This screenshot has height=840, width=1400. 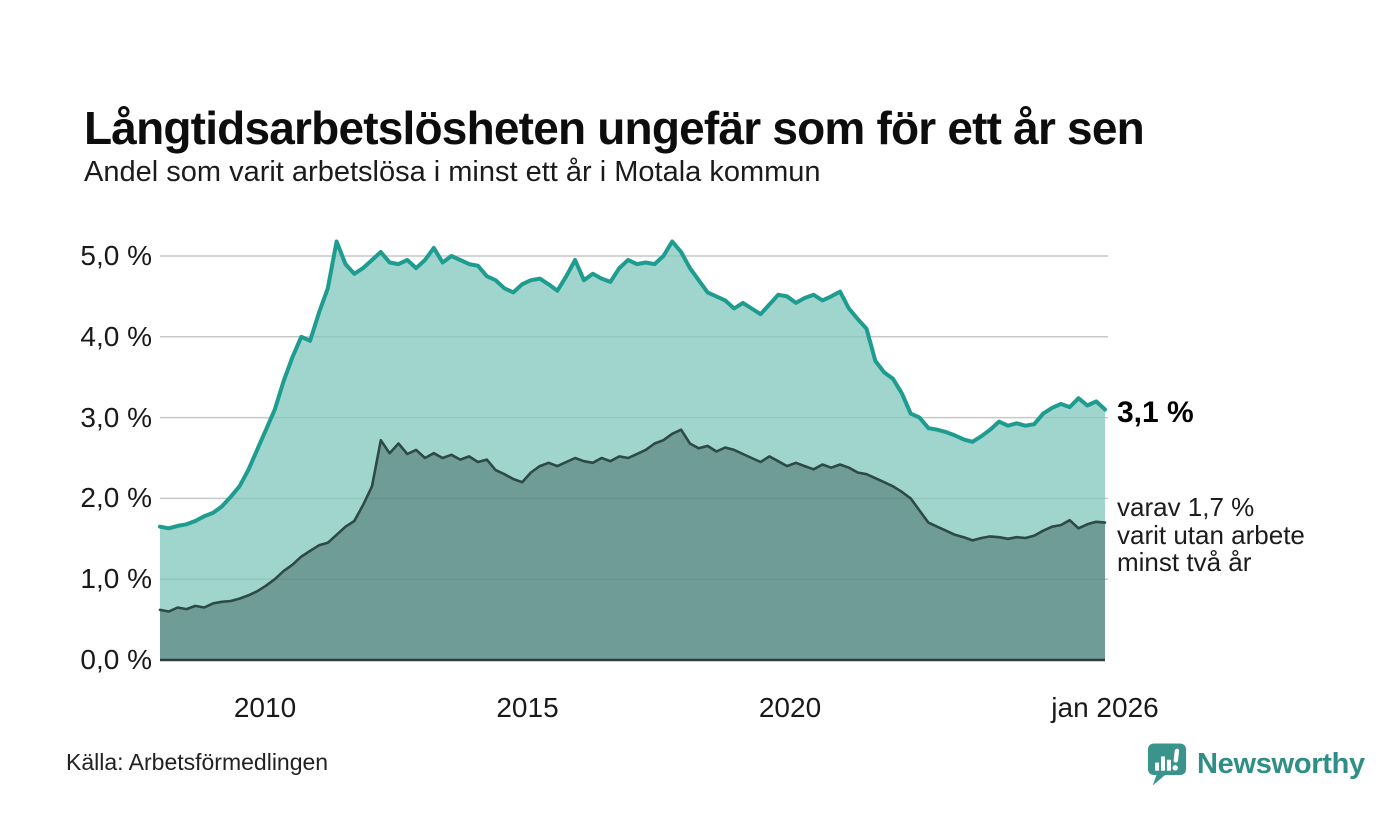 I want to click on two-year-annotation-line: minst två år, so click(x=1184, y=562).